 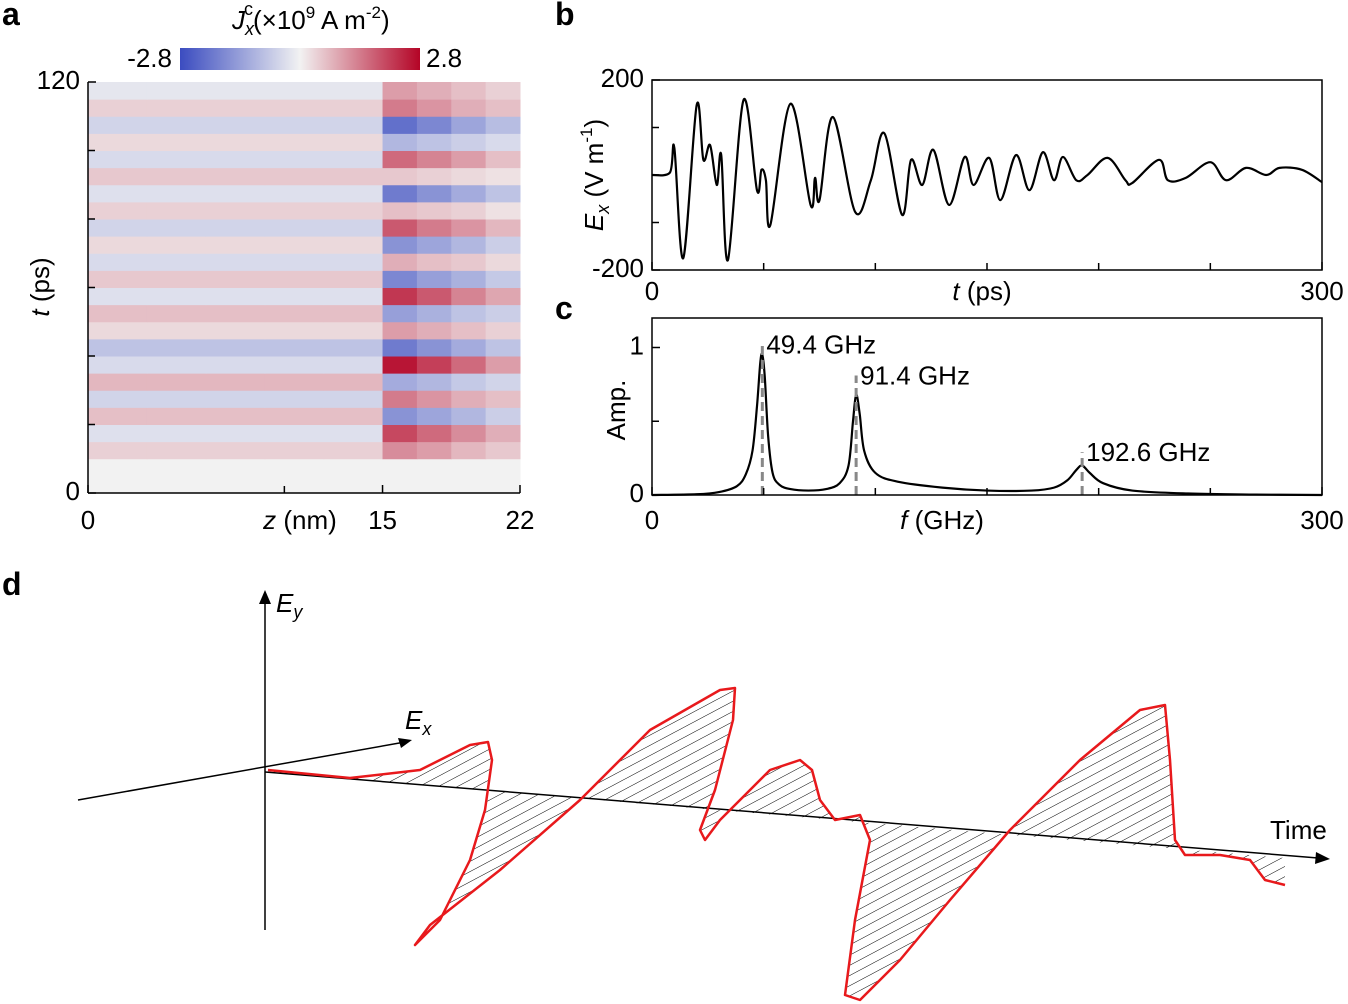 I want to click on x-axis-label: t (ps), so click(x=981, y=291).